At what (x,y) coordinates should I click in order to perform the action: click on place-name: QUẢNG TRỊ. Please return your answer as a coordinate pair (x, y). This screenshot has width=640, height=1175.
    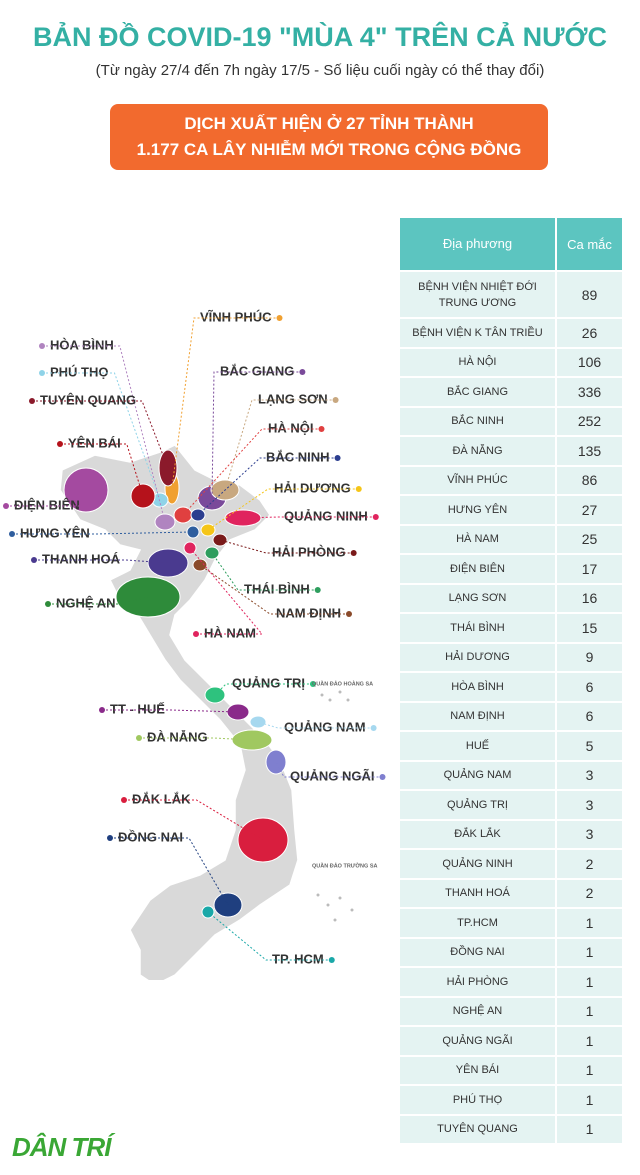
    Looking at the image, I should click on (477, 804).